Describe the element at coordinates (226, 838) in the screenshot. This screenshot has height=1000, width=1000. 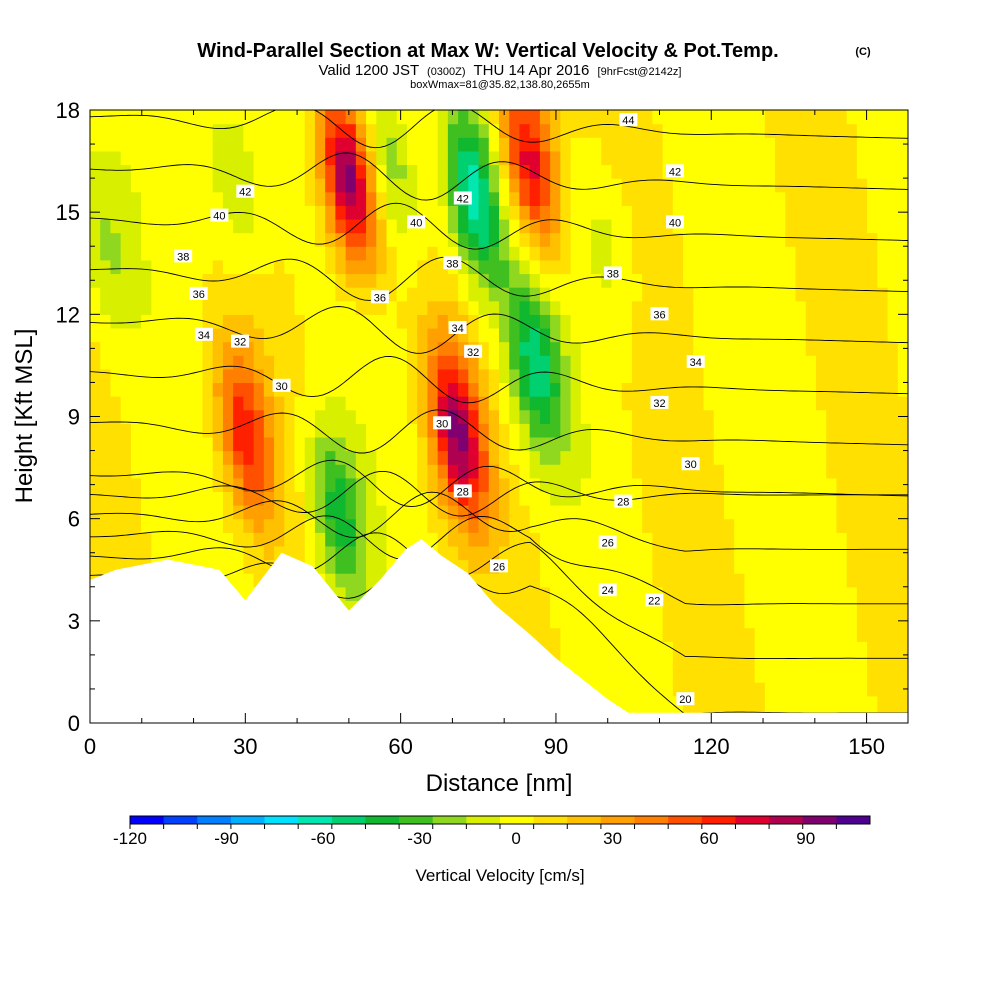
I see `colorbar-tick-label: -90` at that location.